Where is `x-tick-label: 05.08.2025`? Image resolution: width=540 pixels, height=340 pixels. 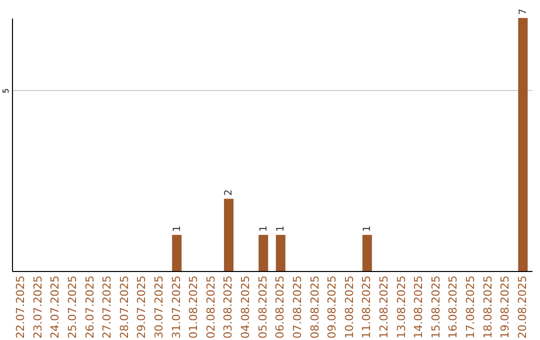
x-tick-label: 05.08.2025 is located at coordinates (263, 307).